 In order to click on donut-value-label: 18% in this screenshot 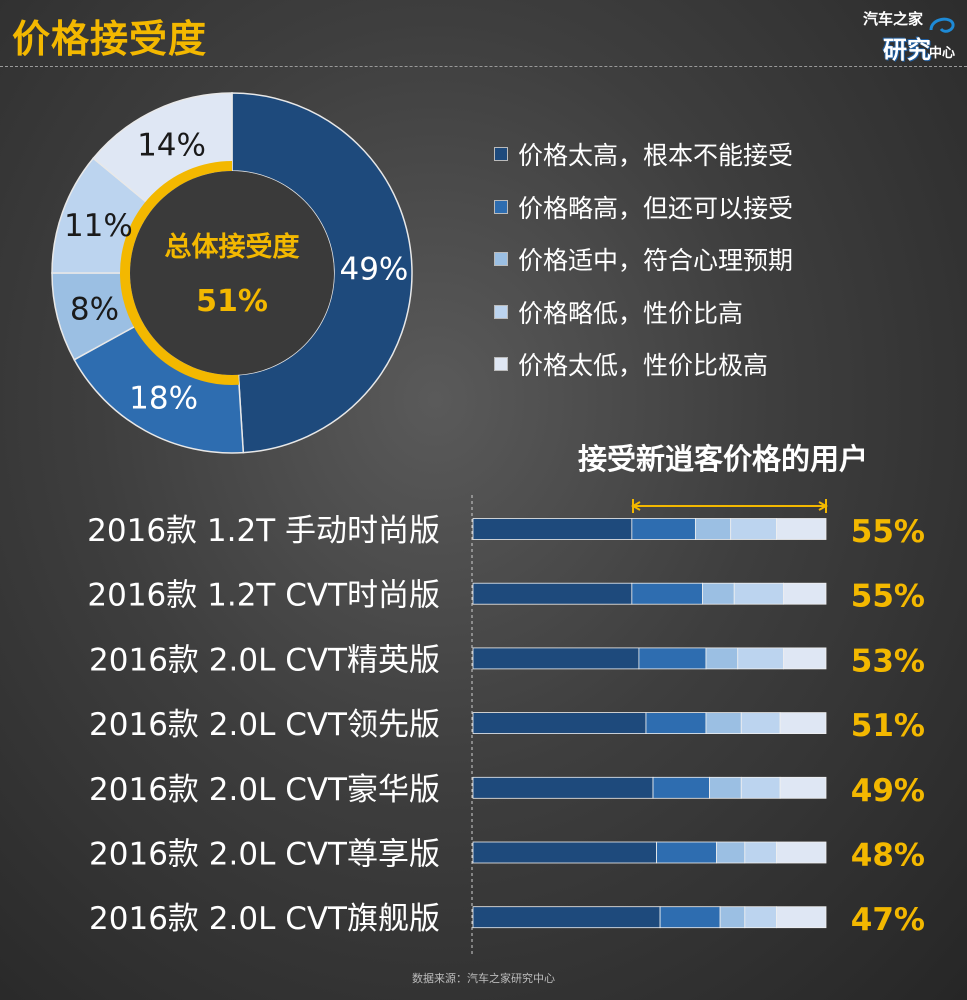, I will do `click(163, 398)`.